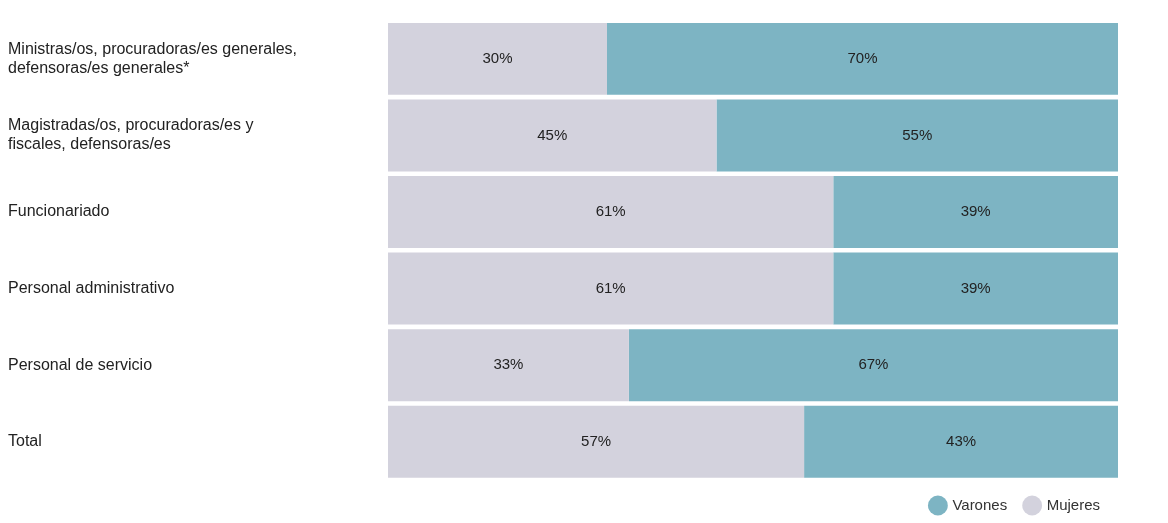 The width and height of the screenshot is (1168, 523). What do you see at coordinates (131, 134) in the screenshot?
I see `y-tick-label: Magistradas/os, procuradoras/es y fiscales, defensoras/es` at bounding box center [131, 134].